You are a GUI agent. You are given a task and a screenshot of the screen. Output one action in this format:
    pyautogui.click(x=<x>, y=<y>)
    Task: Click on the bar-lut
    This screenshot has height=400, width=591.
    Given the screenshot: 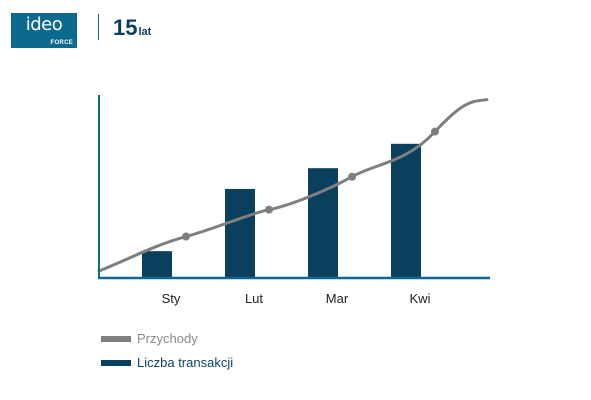 What is the action you would take?
    pyautogui.click(x=240, y=233)
    